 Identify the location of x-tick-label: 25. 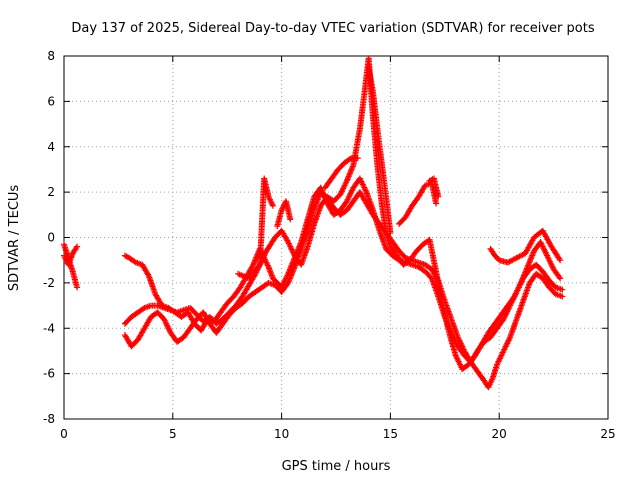
(607, 434).